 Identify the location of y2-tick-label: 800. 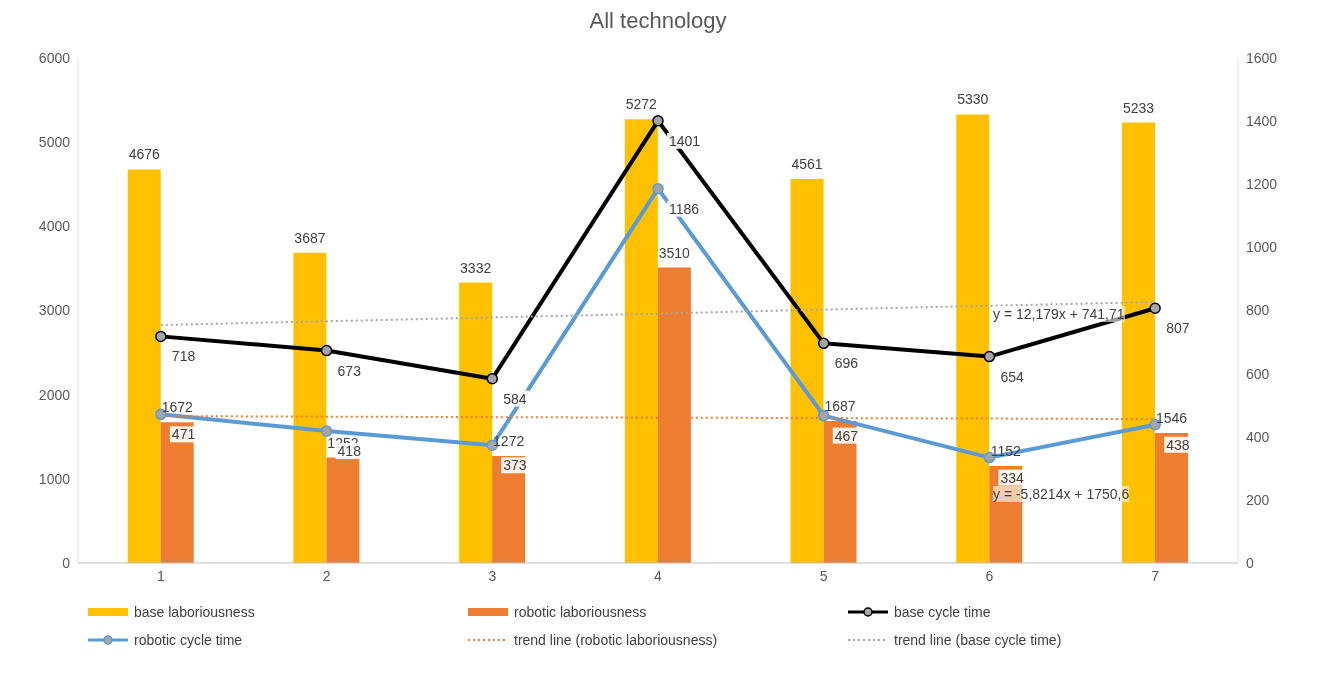
(1258, 310).